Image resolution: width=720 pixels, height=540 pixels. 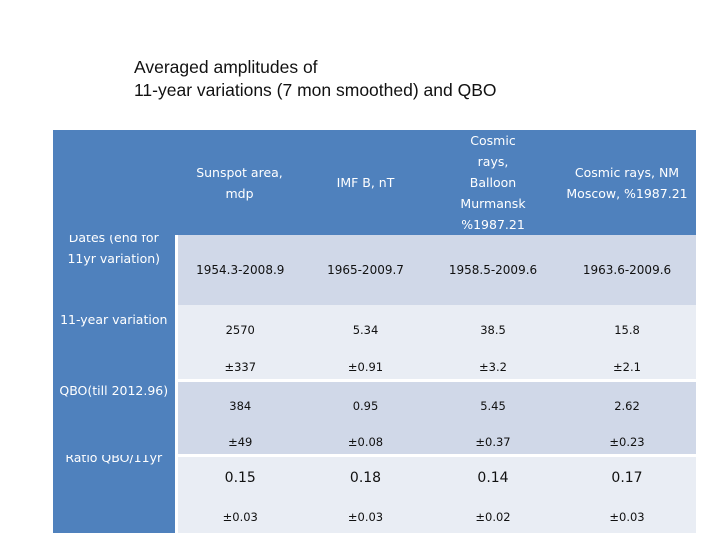 What do you see at coordinates (493, 330) in the screenshot?
I see `value-11yr-cr-balloon: 38.5` at bounding box center [493, 330].